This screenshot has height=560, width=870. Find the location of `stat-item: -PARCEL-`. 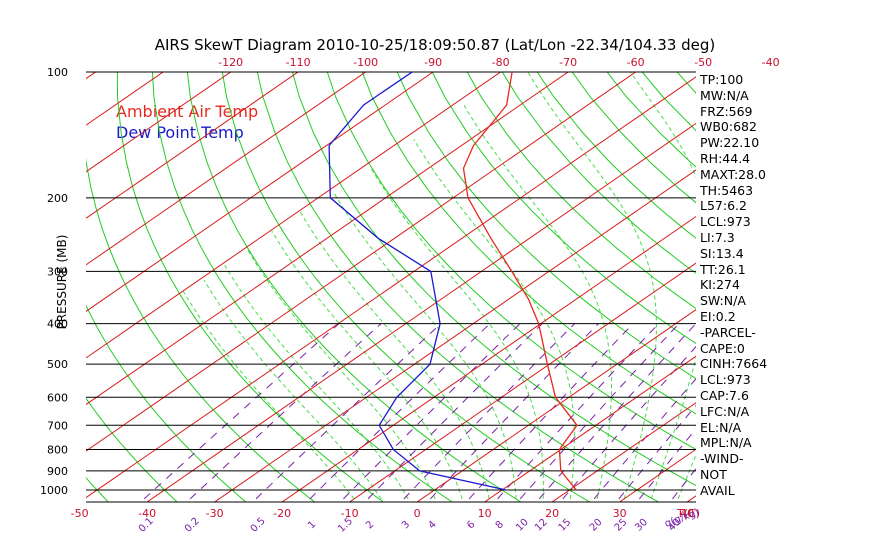

stat-item: -PARCEL- is located at coordinates (728, 332).